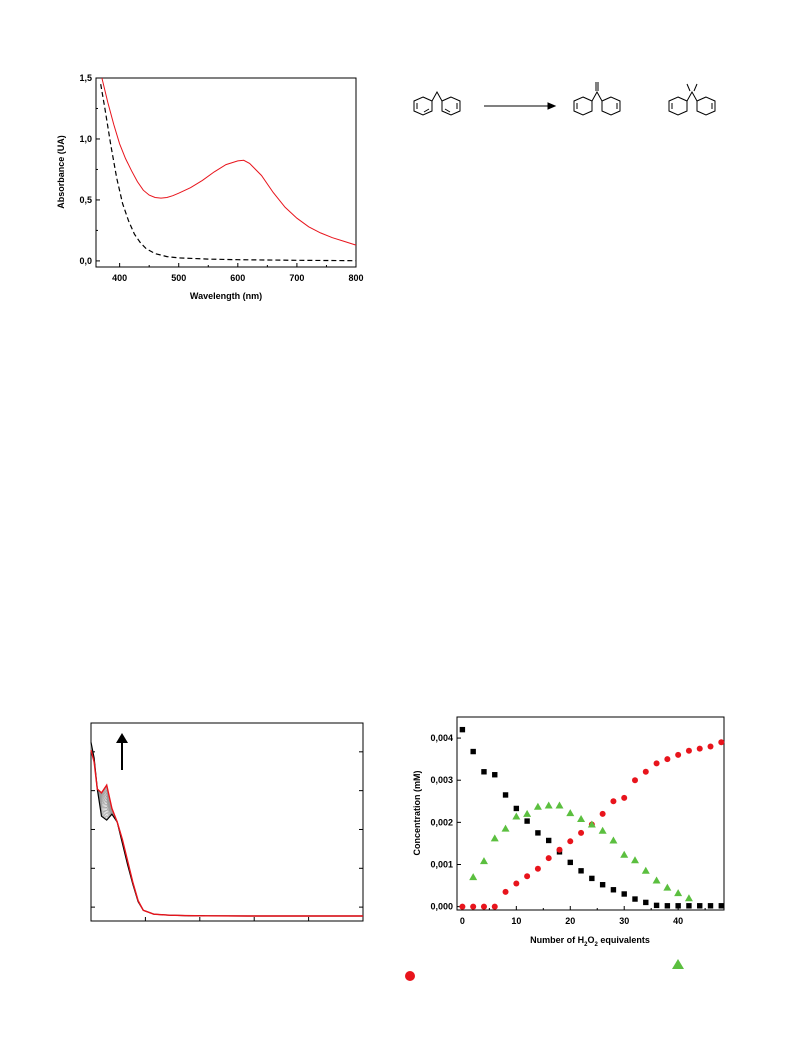 The width and height of the screenshot is (793, 1057). Describe the element at coordinates (624, 921) in the screenshot. I see `x-tick-label-30: 30` at that location.